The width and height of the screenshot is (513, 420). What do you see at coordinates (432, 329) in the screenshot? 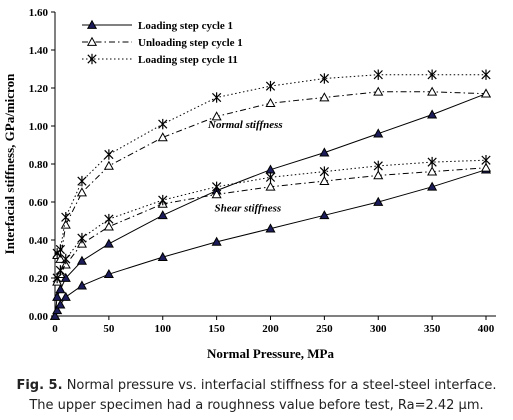
I see `x-tick-label: 350` at bounding box center [432, 329].